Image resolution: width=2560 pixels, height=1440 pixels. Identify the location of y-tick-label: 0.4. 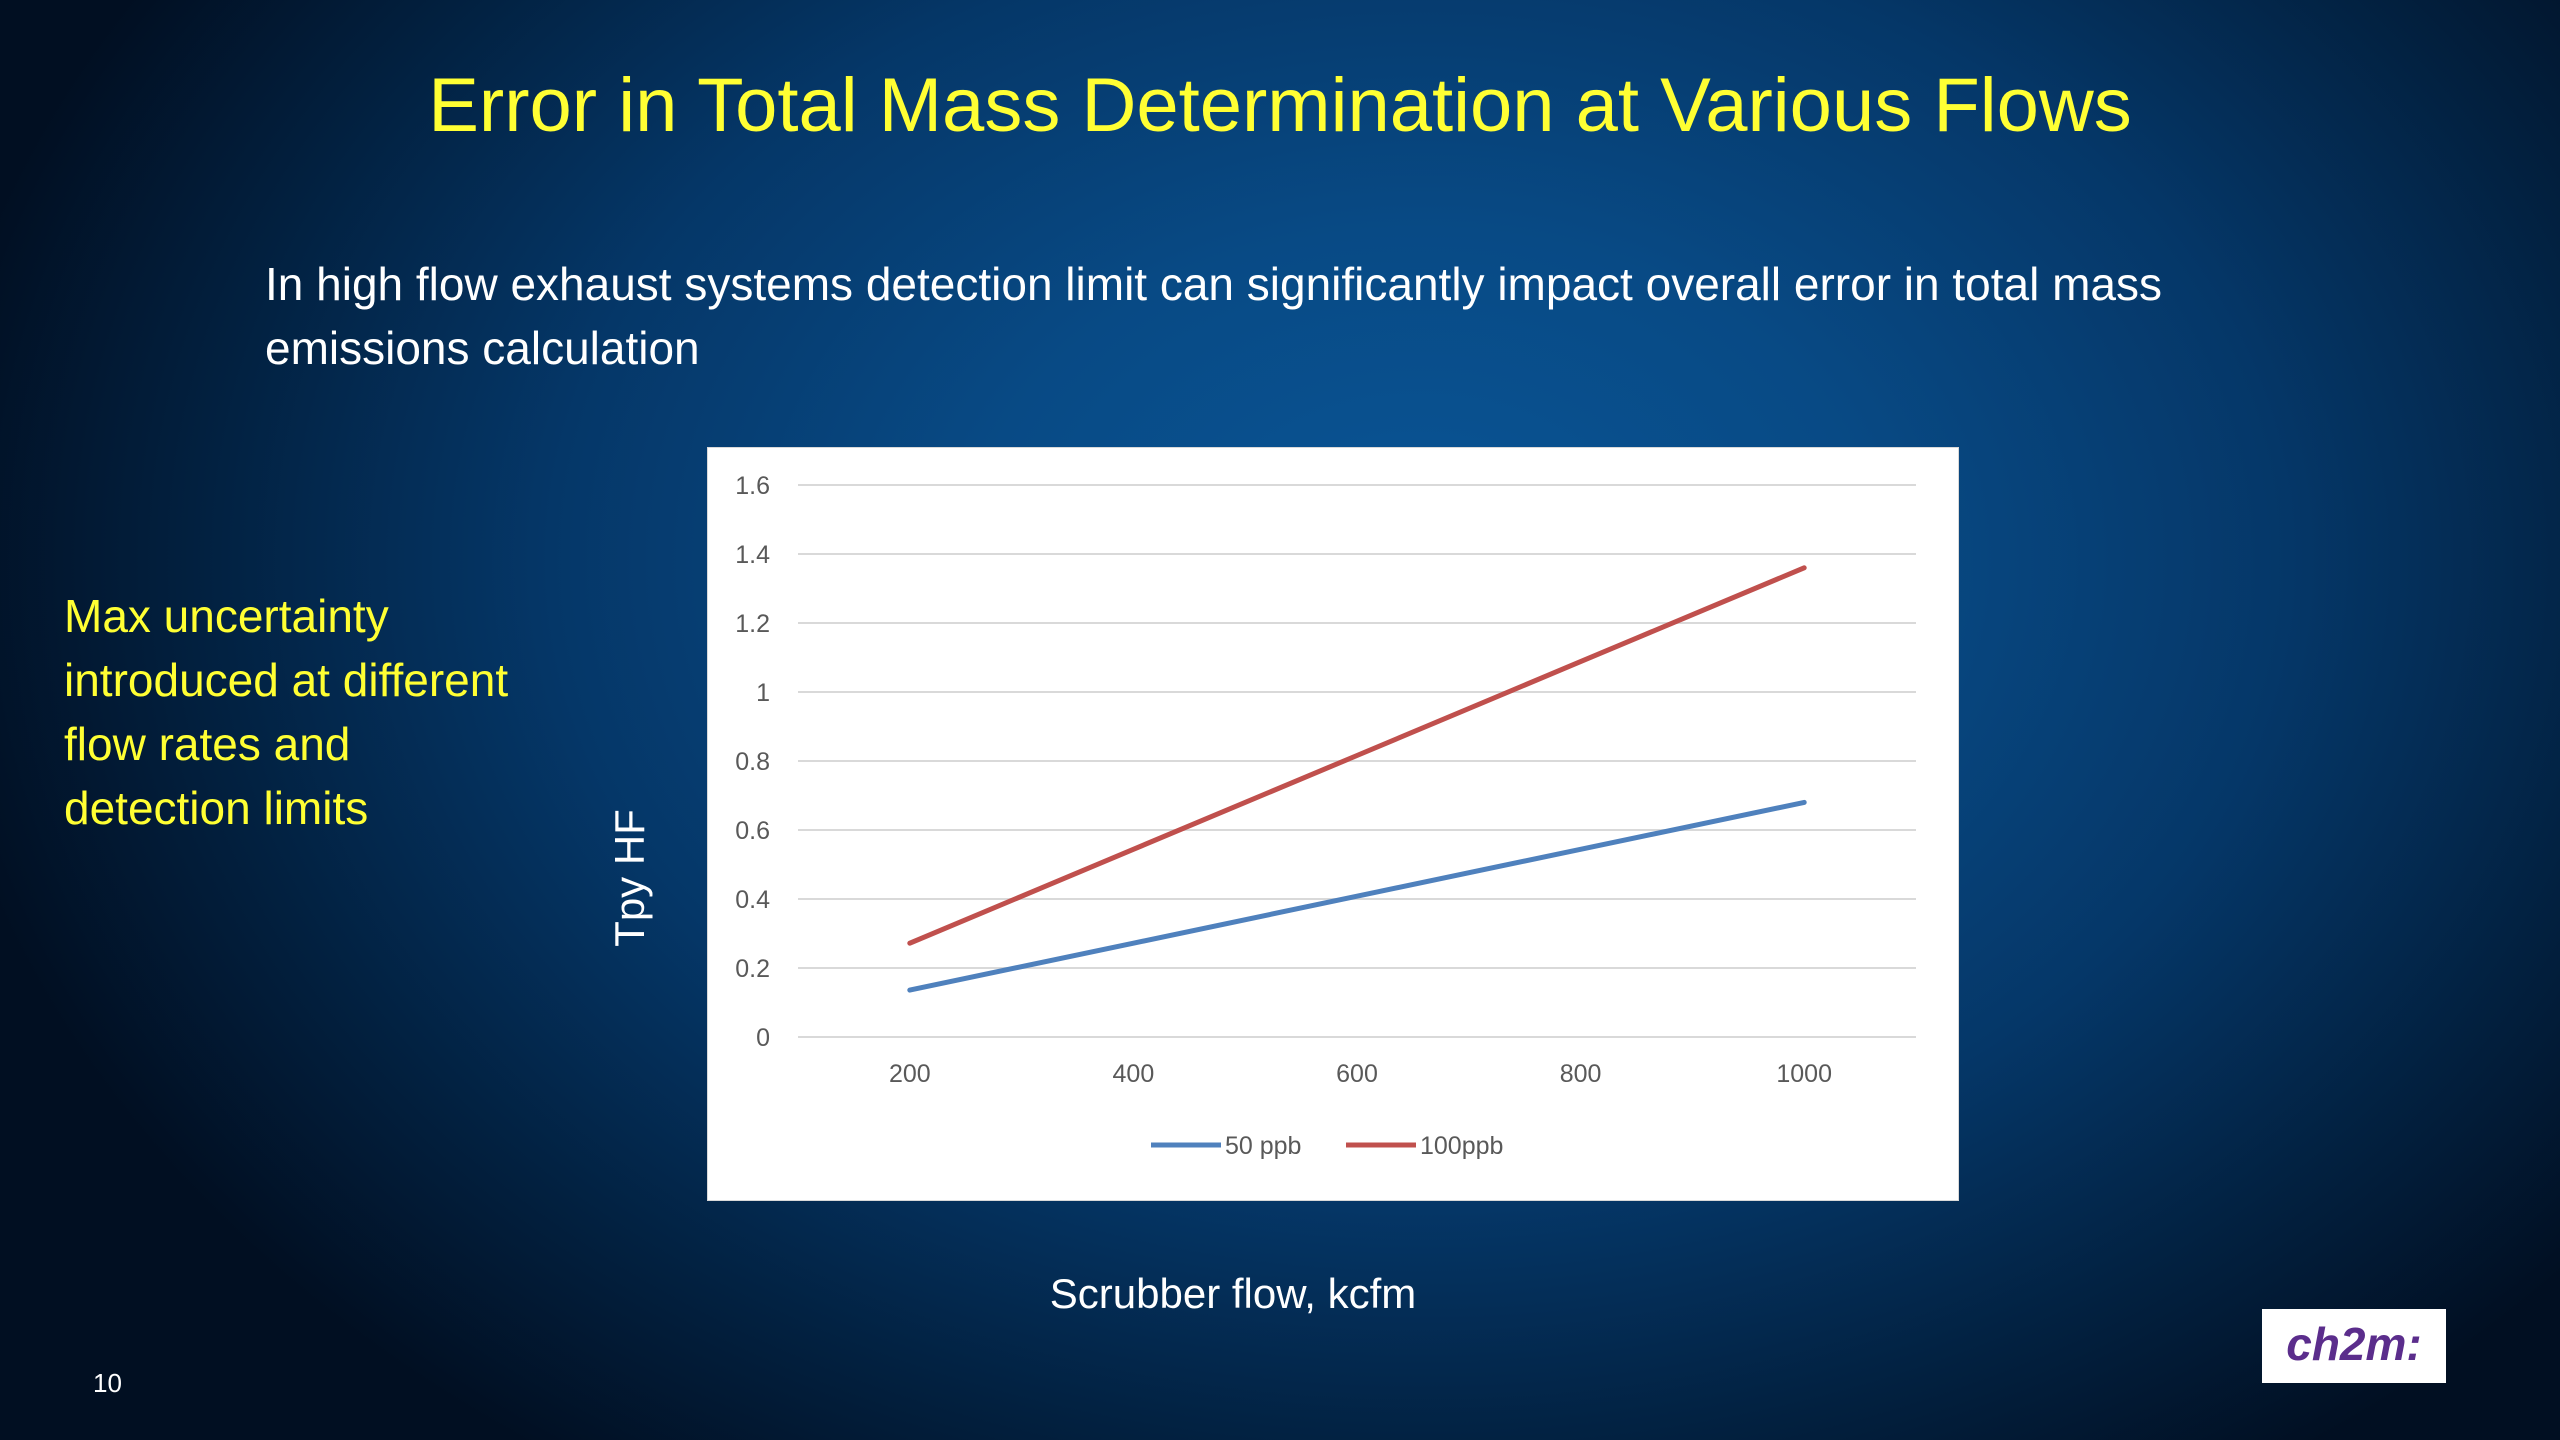
(752, 900).